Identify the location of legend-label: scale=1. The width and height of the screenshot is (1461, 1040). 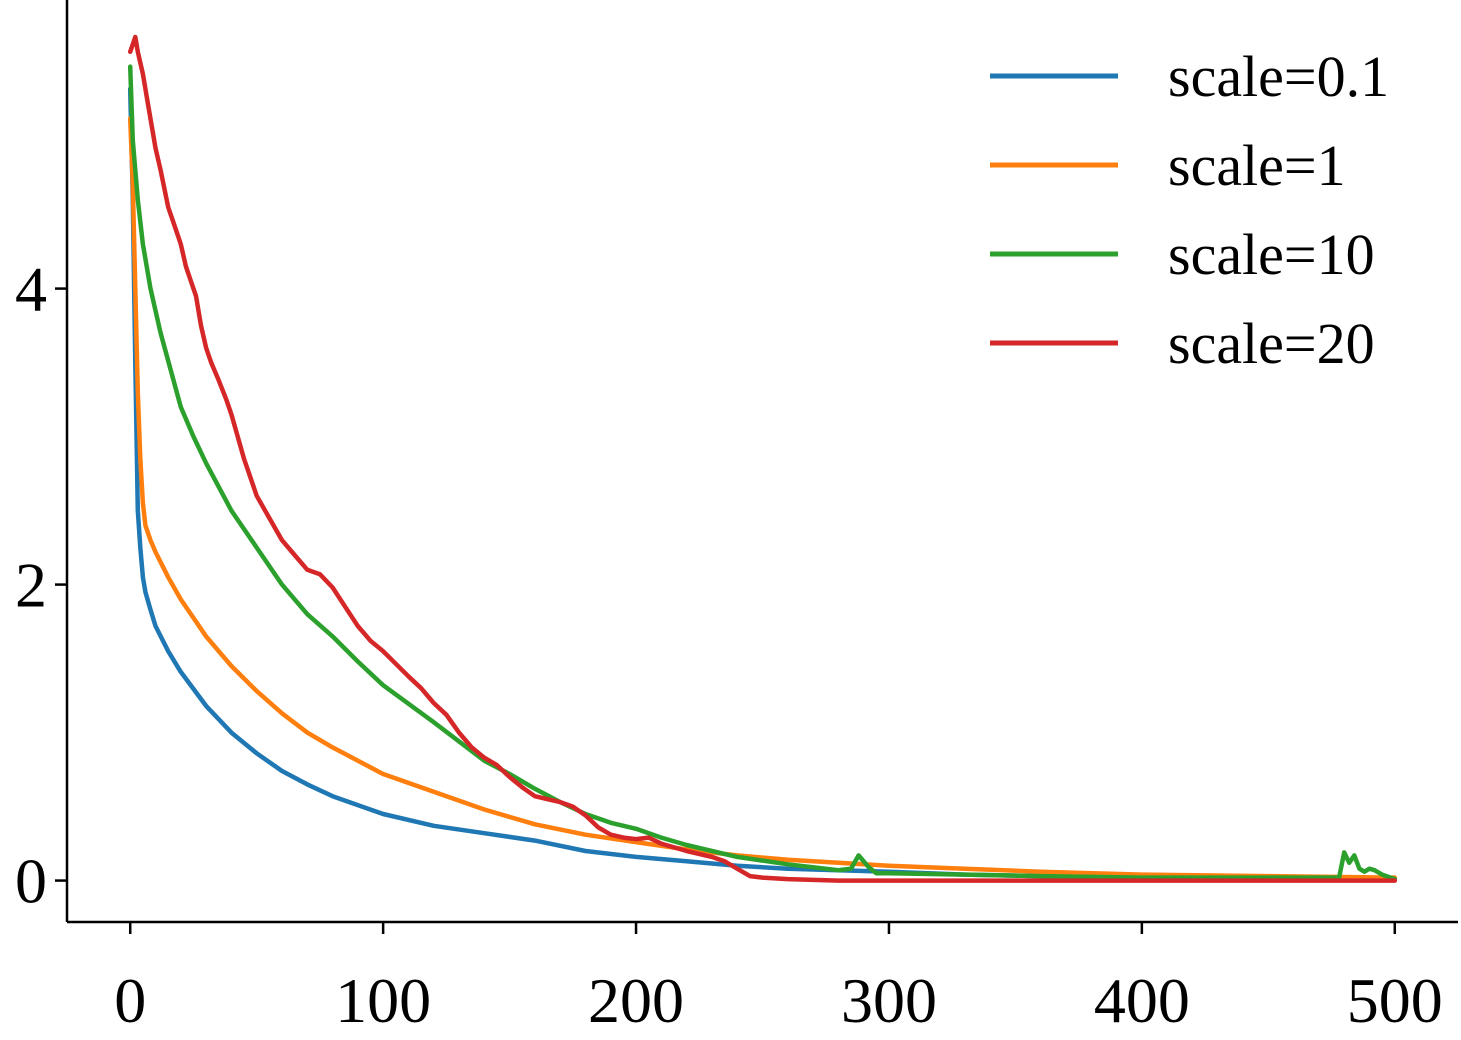
(1257, 165).